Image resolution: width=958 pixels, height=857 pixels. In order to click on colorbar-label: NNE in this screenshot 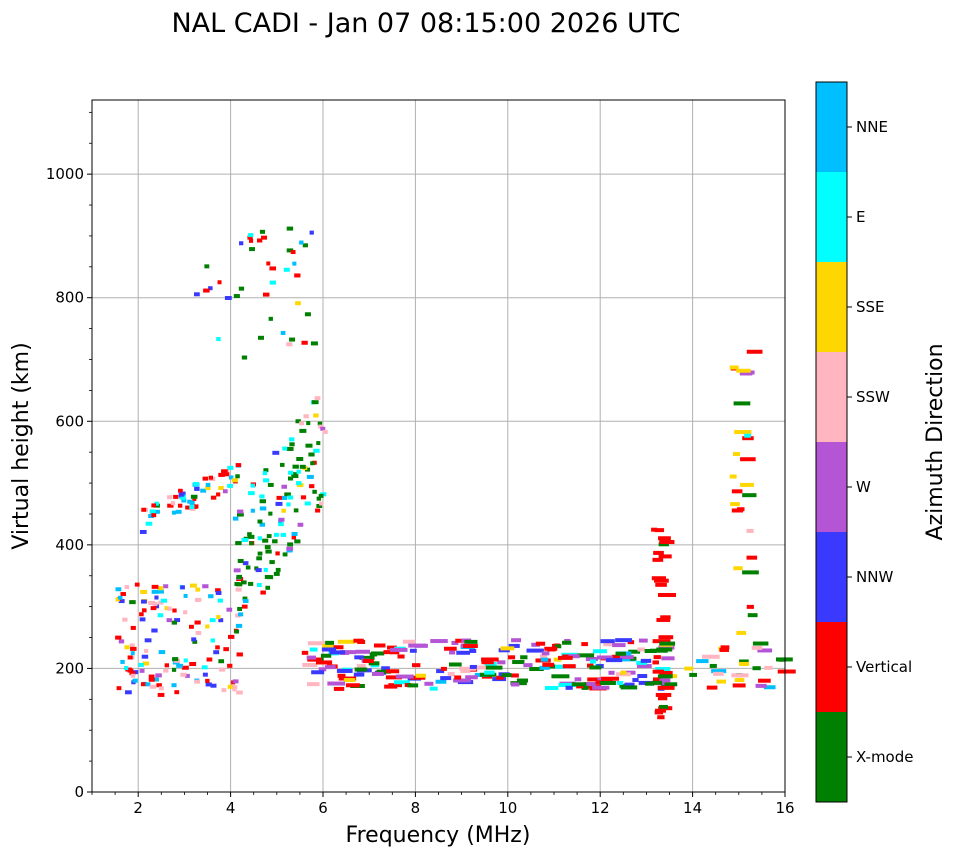, I will do `click(872, 127)`.